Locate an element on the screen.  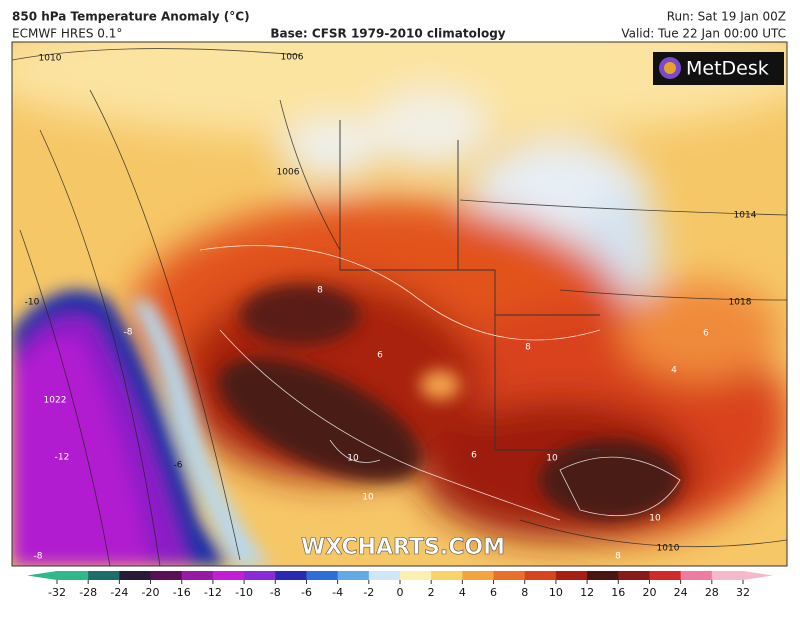
colorbar-tick-label: 6 is located at coordinates (493, 592).